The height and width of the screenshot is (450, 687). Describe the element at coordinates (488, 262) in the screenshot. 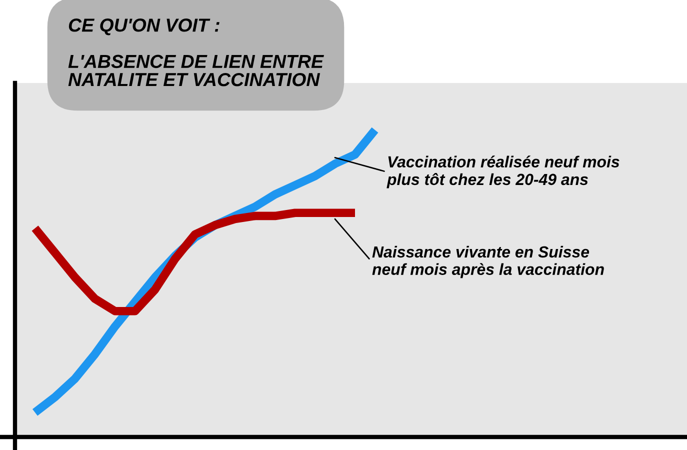

I see `text: Naissance vivante en Suisse neuf mois après la vaccination` at that location.